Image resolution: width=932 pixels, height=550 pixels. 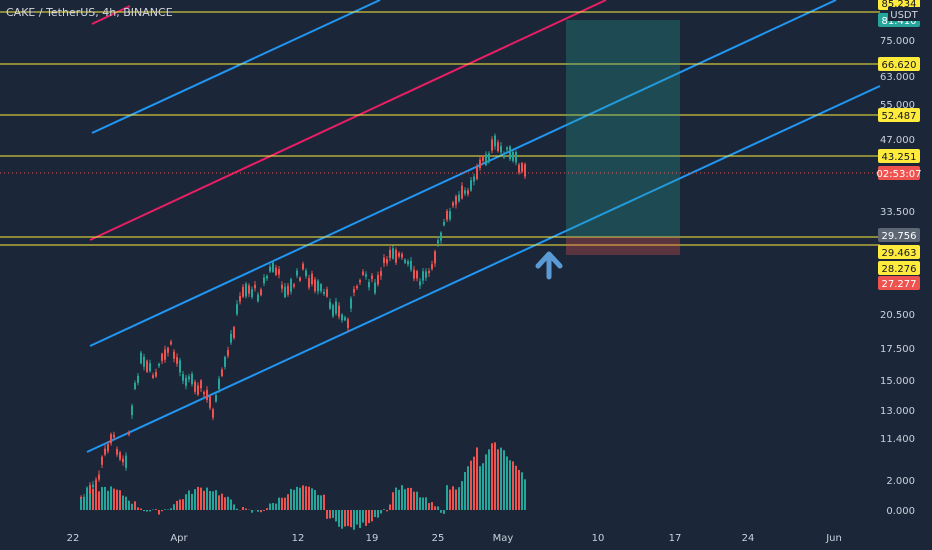 I want to click on price-tag: 81.410, so click(x=899, y=21).